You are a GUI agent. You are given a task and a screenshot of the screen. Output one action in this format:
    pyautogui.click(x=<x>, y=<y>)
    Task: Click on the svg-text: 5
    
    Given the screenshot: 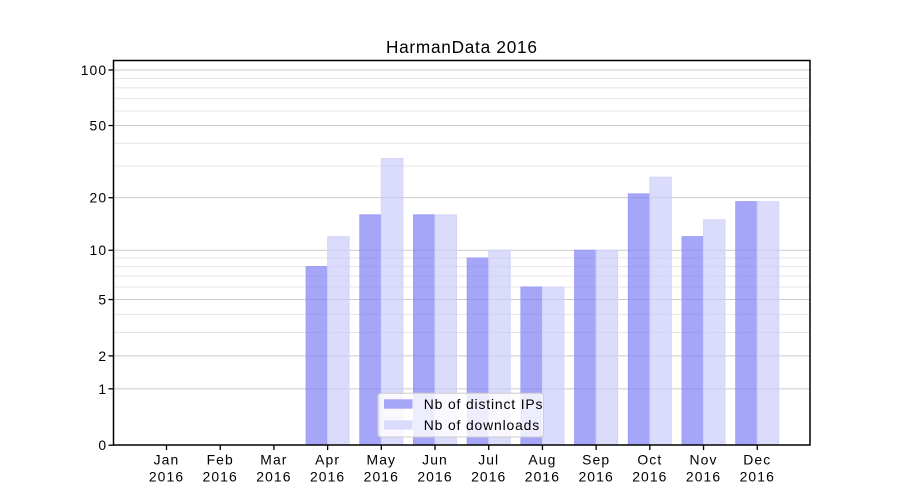 What is the action you would take?
    pyautogui.click(x=102, y=299)
    